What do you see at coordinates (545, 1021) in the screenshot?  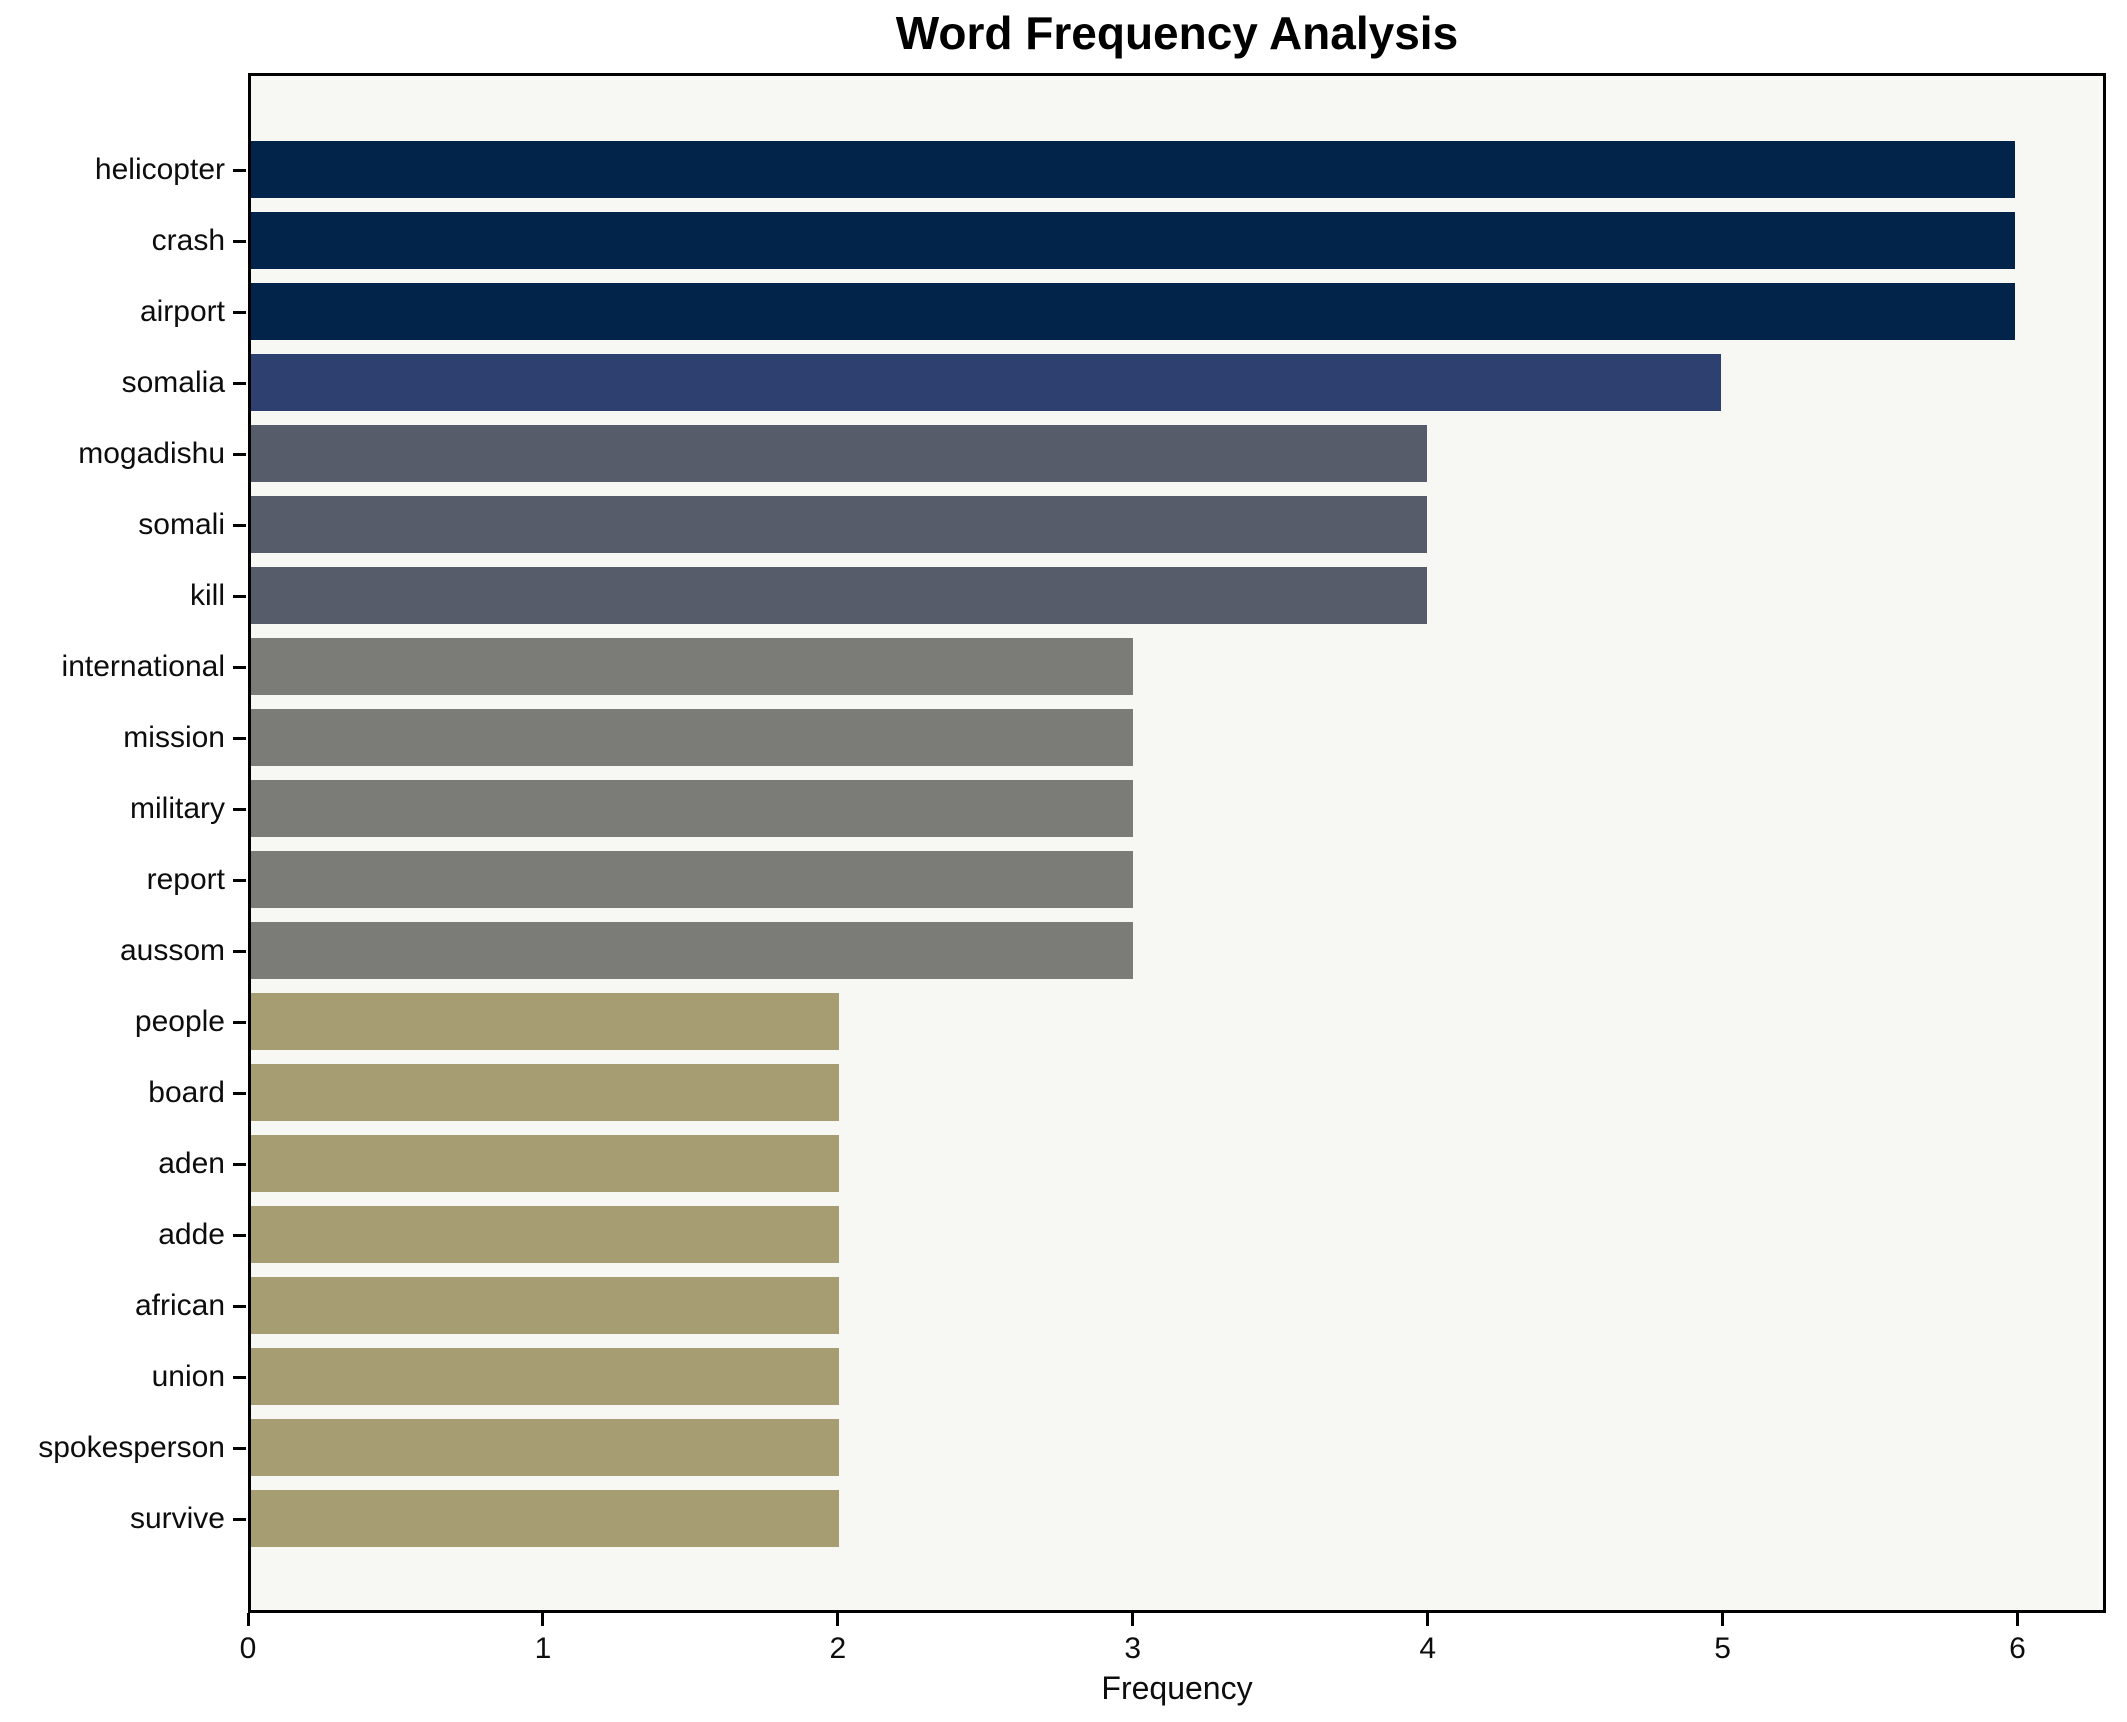 I see `bar-people` at bounding box center [545, 1021].